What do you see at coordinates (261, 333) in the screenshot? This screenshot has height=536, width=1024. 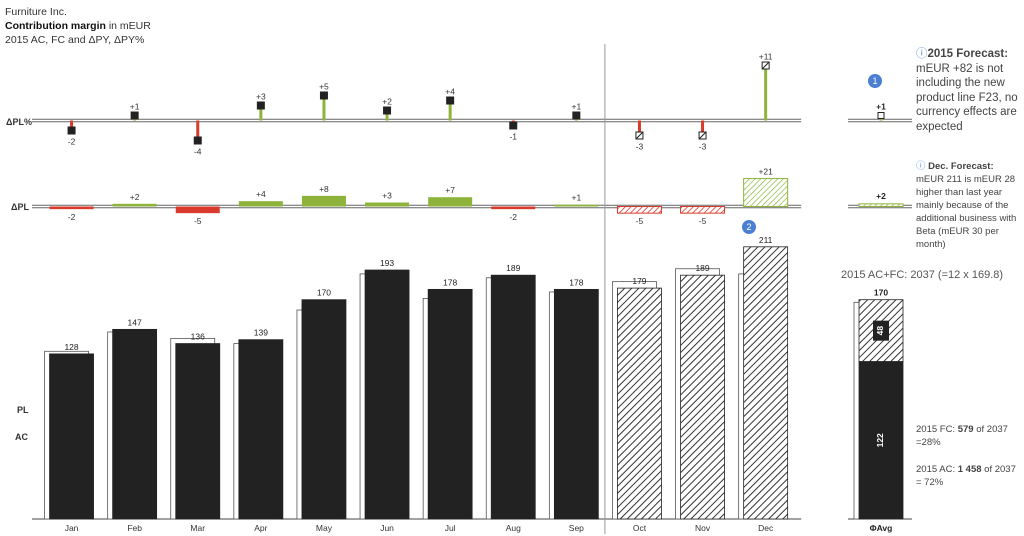 I see `value-label: 139` at bounding box center [261, 333].